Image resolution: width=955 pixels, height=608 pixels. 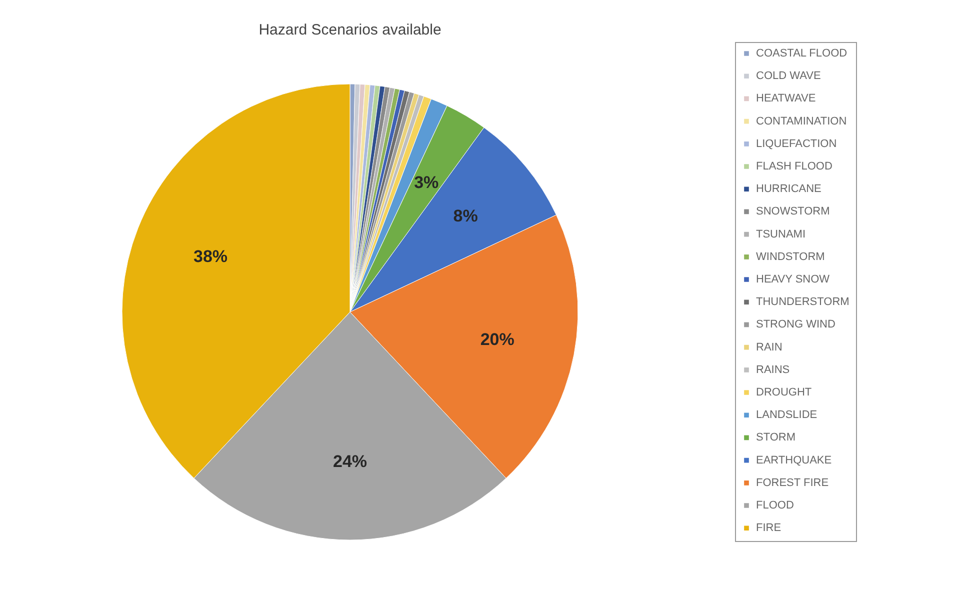 What do you see at coordinates (776, 438) in the screenshot?
I see `legend-label: STORM` at bounding box center [776, 438].